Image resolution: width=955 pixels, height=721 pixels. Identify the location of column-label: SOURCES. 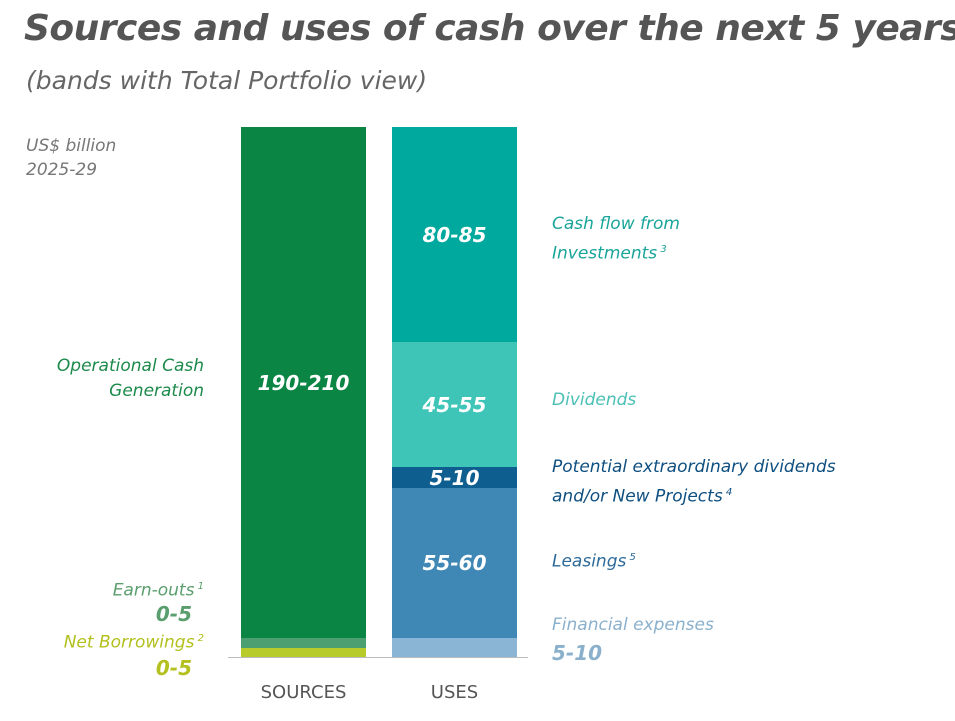
(303, 692).